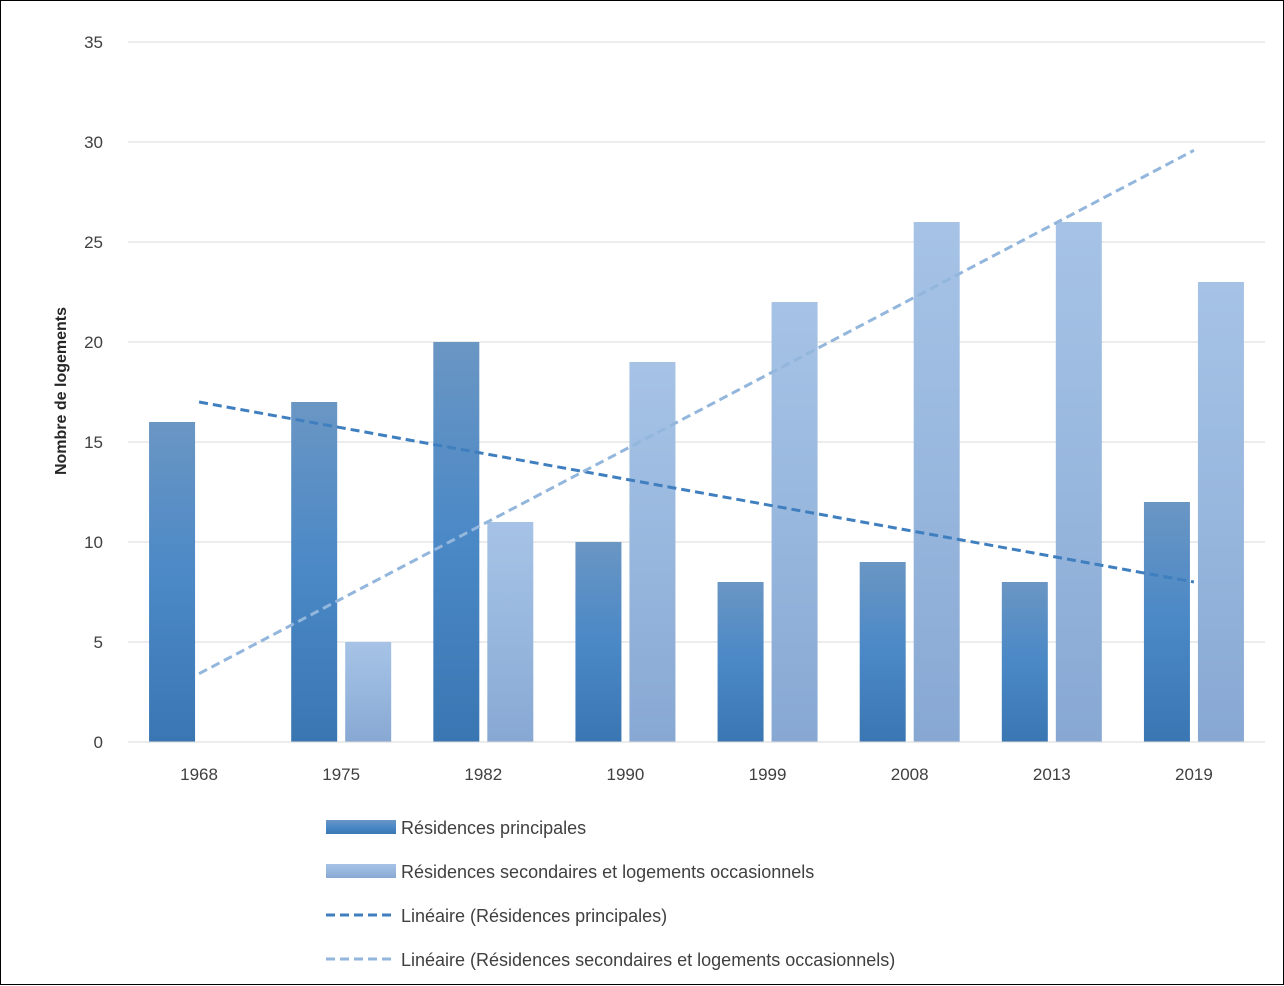 This screenshot has width=1284, height=986. I want to click on legend-label: Linéaire (Résidences principales), so click(534, 916).